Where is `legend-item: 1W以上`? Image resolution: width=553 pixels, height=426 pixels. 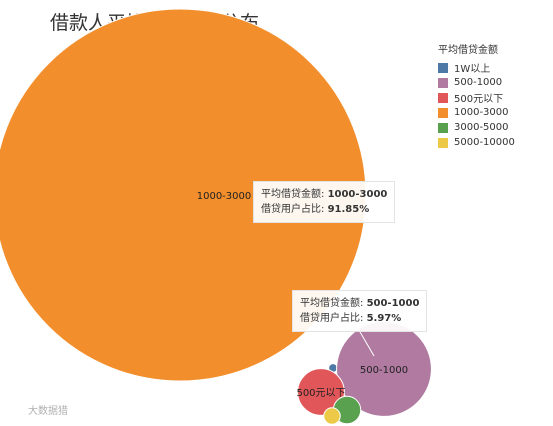 legend-item: 1W以上 is located at coordinates (476, 67).